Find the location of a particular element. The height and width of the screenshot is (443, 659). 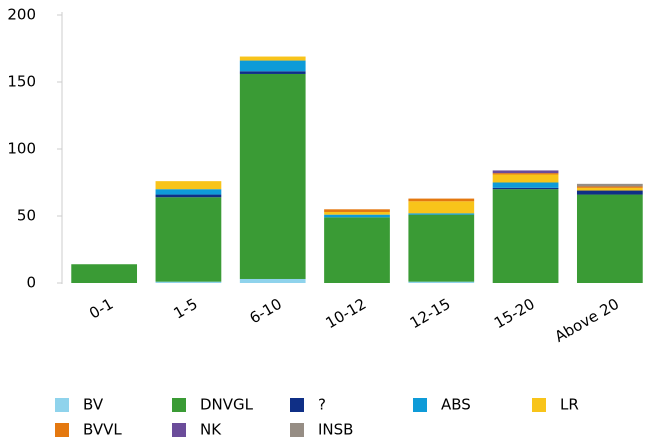

legend-label: BVVL is located at coordinates (102, 430).